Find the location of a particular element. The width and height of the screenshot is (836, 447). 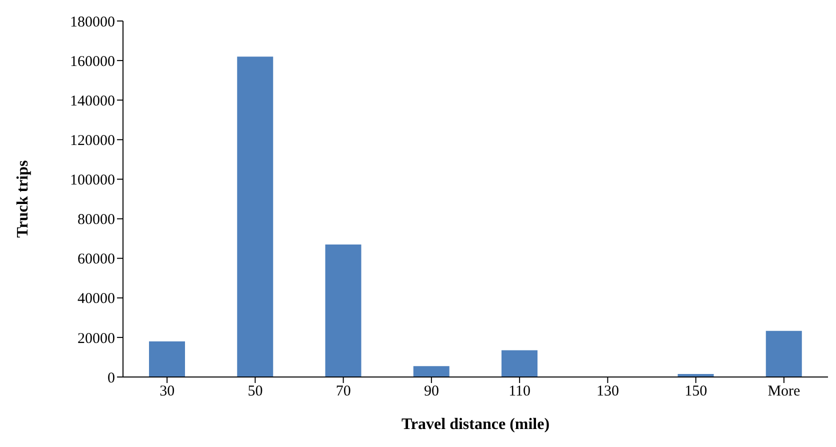

y-axis-title: Truck trips is located at coordinates (23, 199).